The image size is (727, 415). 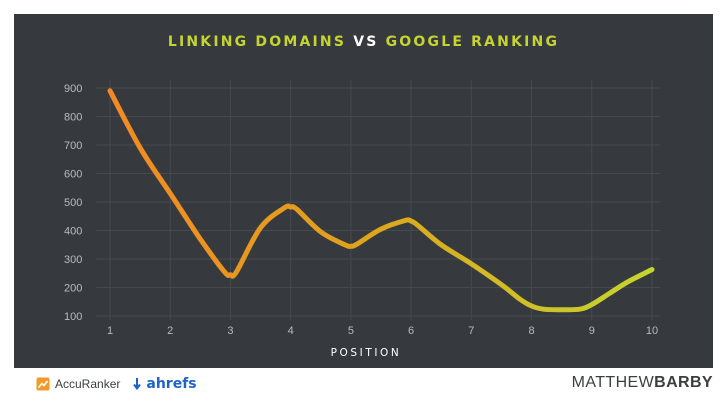 I want to click on y-axis: 900 800 700 600 500 400 300 200 100, so click(x=73, y=203).